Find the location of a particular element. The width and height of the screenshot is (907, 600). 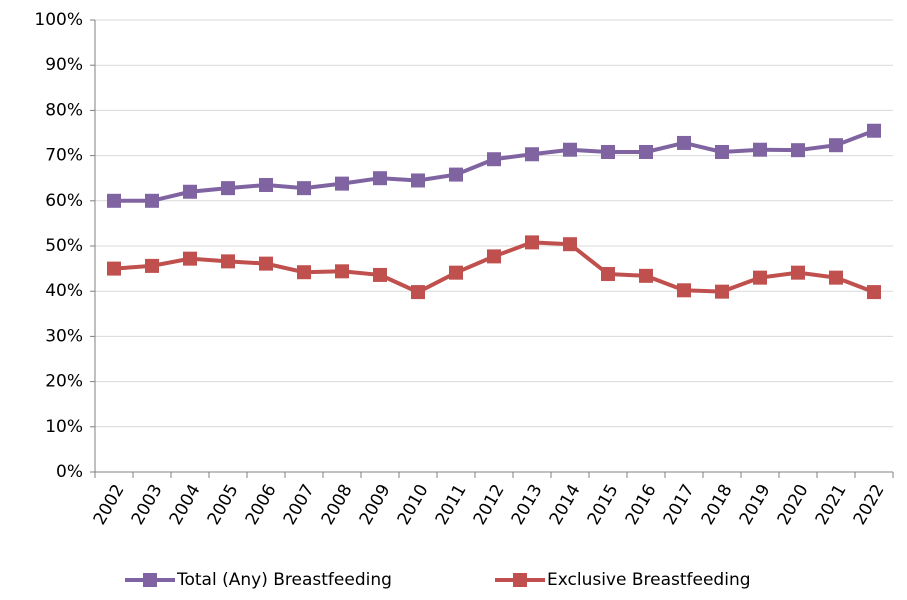

x-tick-label: 2008 is located at coordinates (337, 504).